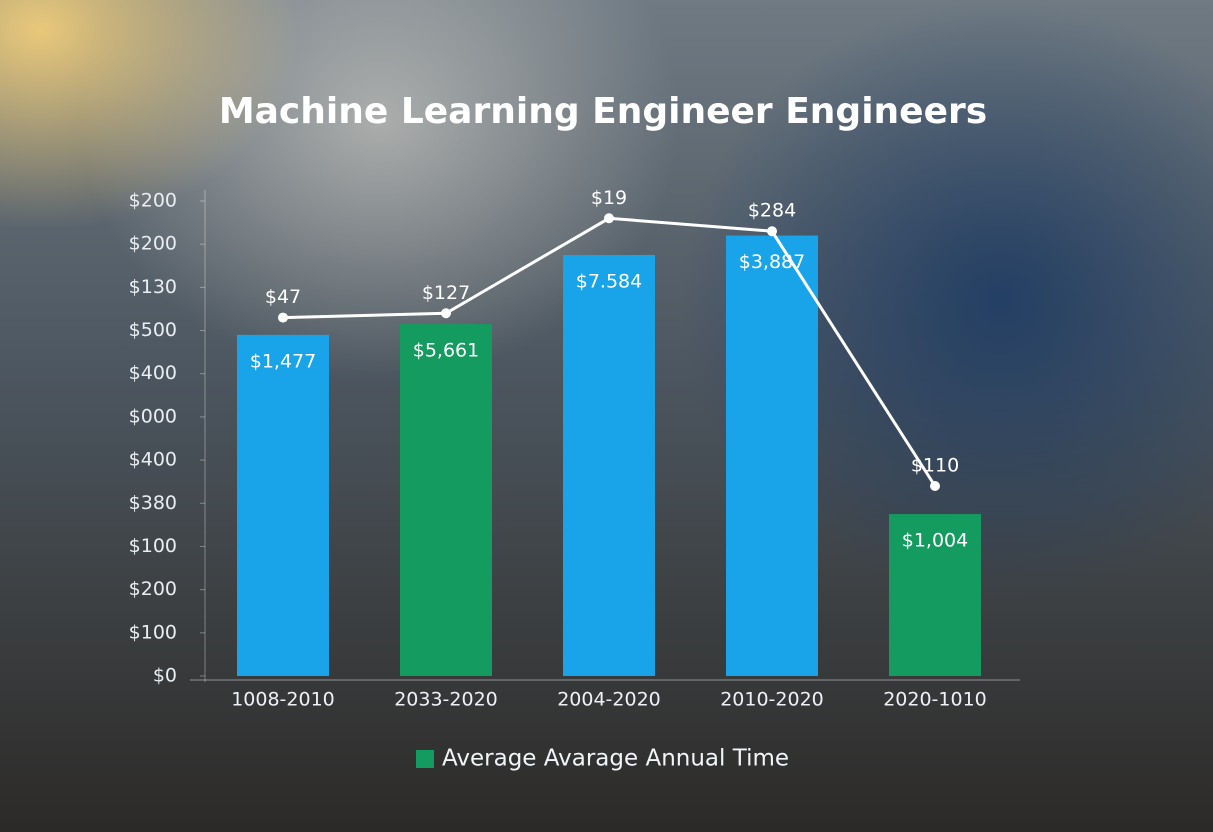 This screenshot has height=832, width=1213. I want to click on x-tick-label: 1008-2010, so click(283, 700).